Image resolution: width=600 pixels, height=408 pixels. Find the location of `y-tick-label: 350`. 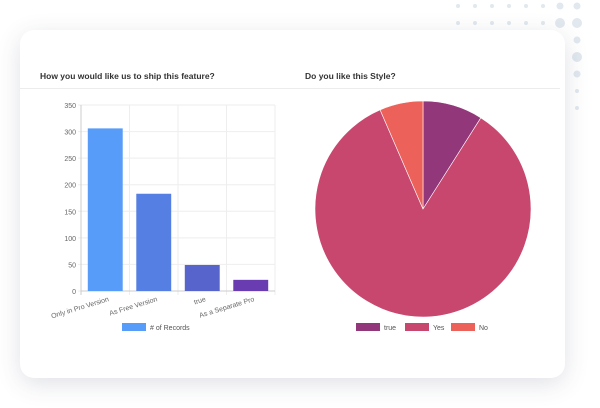

y-tick-label: 350 is located at coordinates (70, 106).